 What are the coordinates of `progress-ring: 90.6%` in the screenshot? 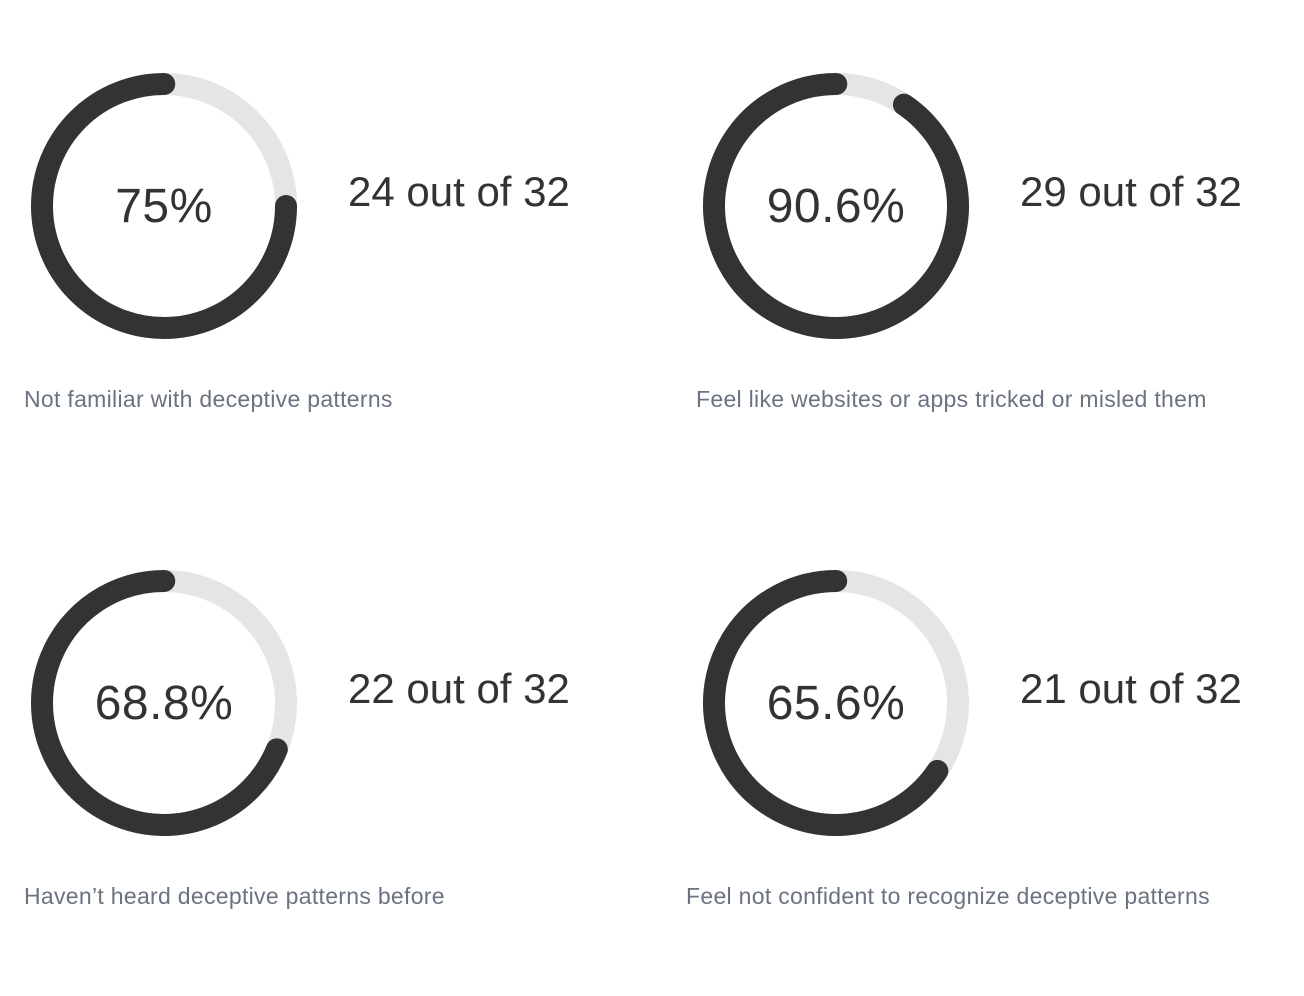 It's located at (836, 206).